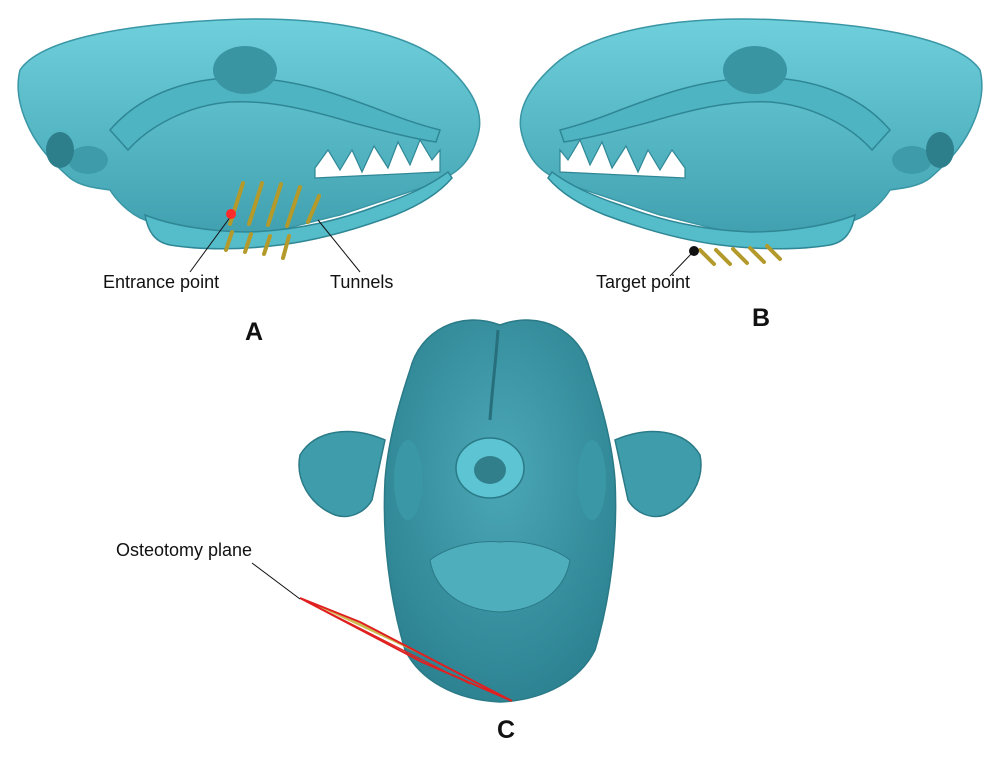 The height and width of the screenshot is (757, 1000). I want to click on skull-a-tympanic, so click(60, 150).